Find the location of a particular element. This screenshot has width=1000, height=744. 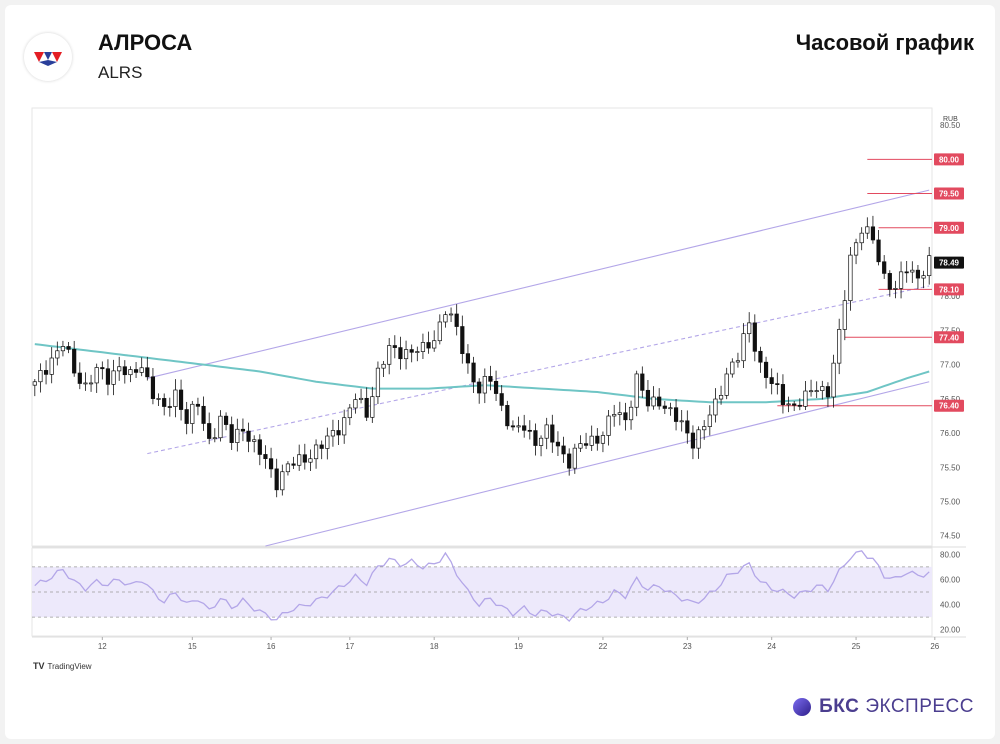

bks-rest-label: ЭКСПРЕСС is located at coordinates (919, 706).